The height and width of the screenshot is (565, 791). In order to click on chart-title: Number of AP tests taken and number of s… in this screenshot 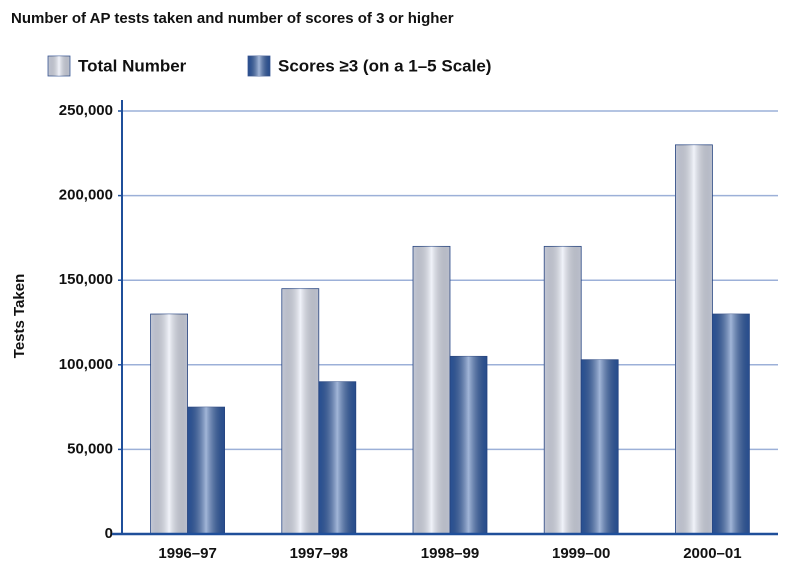, I will do `click(232, 18)`.